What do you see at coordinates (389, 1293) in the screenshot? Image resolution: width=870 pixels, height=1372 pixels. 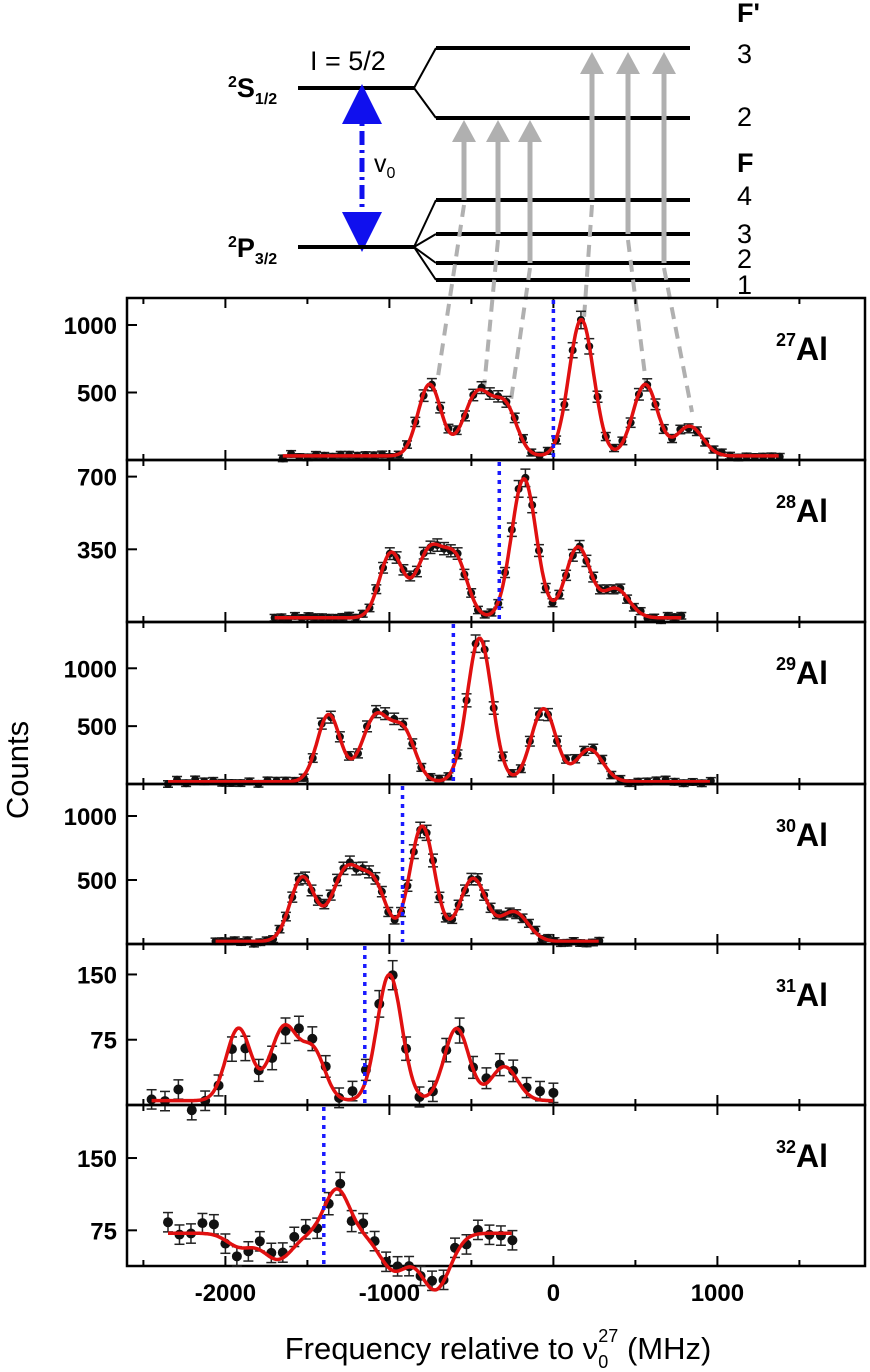 I see `x-tick-label: -1000` at bounding box center [389, 1293].